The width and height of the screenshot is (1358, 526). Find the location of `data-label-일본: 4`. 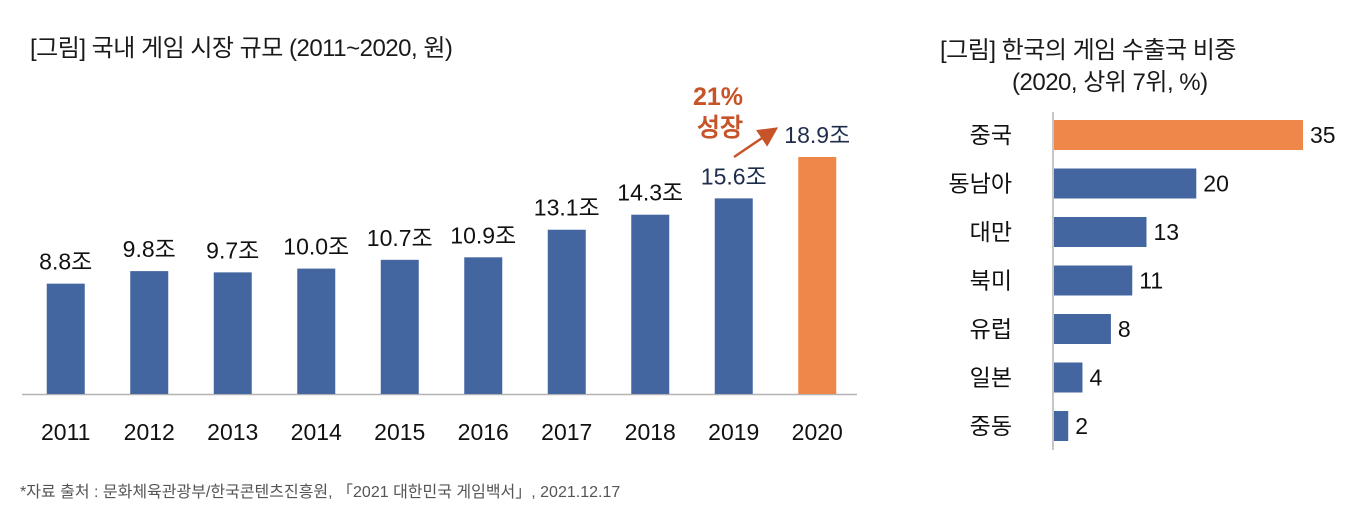

data-label-일본: 4 is located at coordinates (1095, 378).